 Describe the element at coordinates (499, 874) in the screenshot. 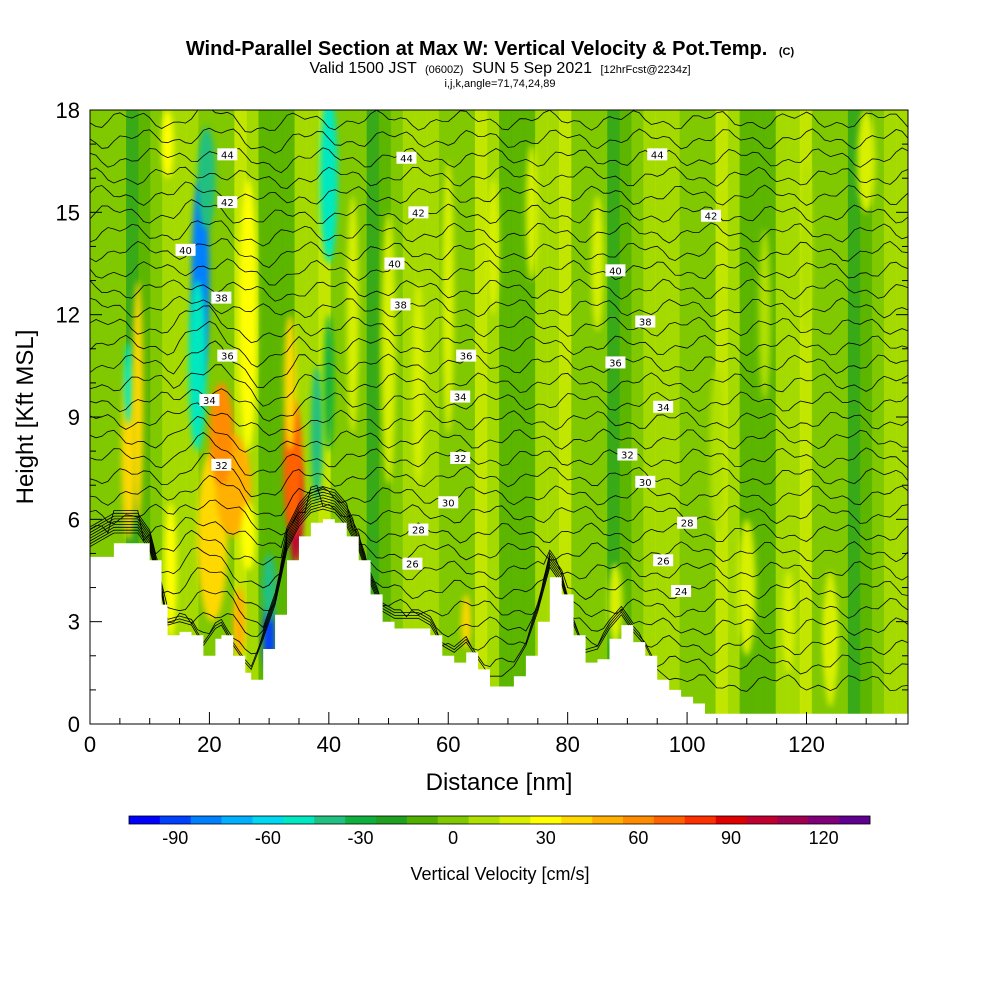

I see `colorbar-title: Vertical Velocity [cm/s]` at that location.